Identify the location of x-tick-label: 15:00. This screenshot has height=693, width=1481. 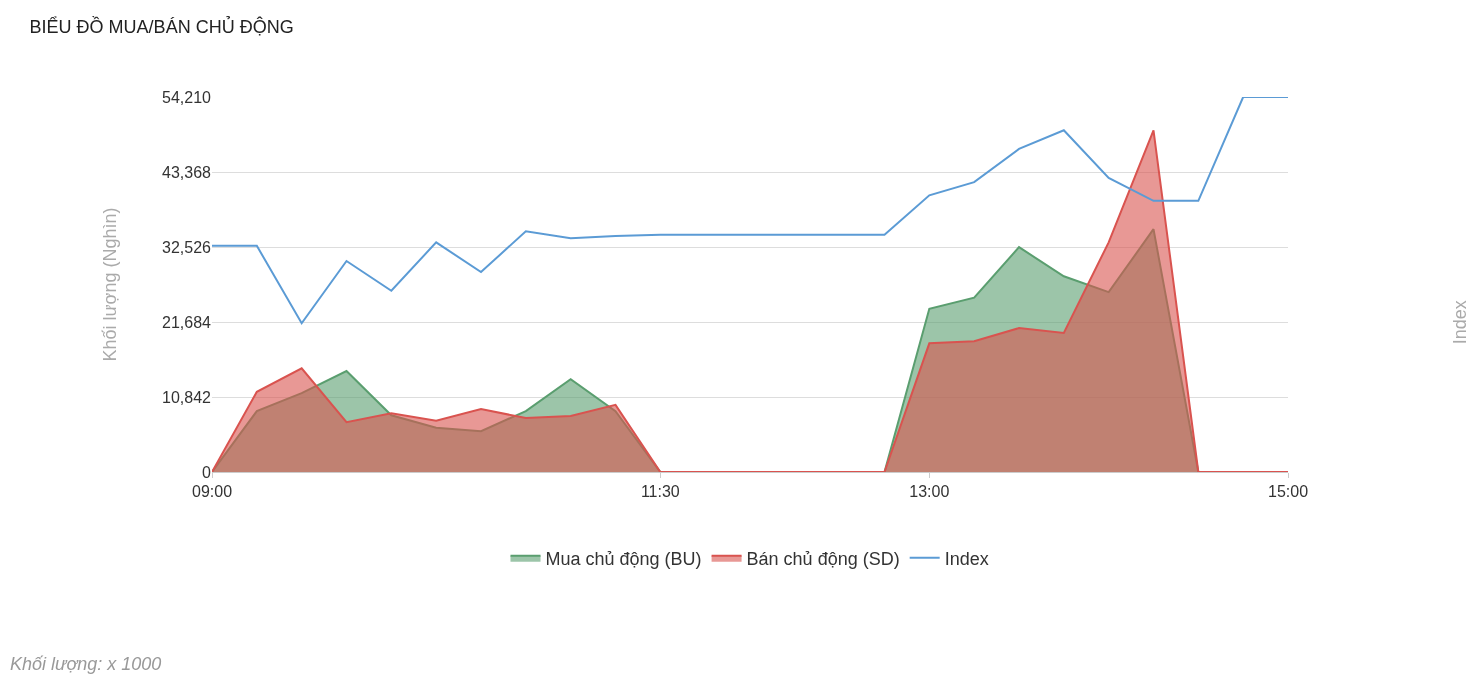
(1288, 492).